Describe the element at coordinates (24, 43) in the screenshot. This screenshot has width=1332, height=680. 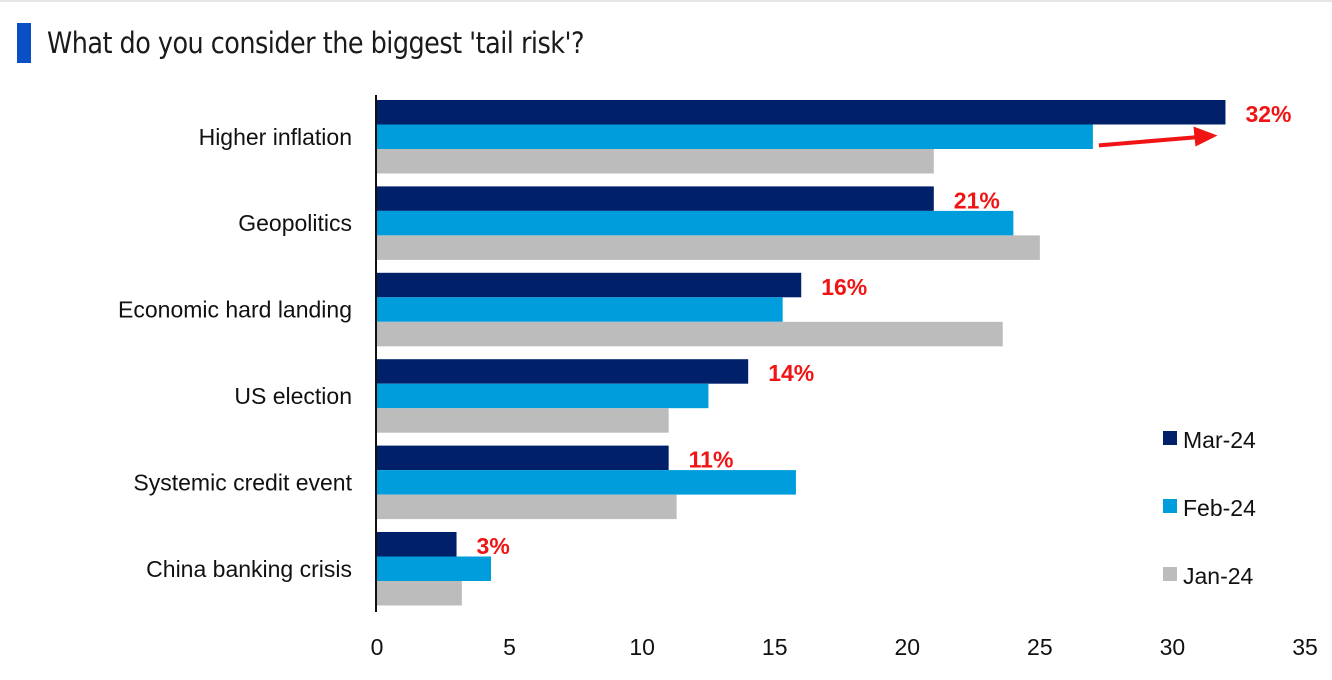
I see `title-accent-bar` at that location.